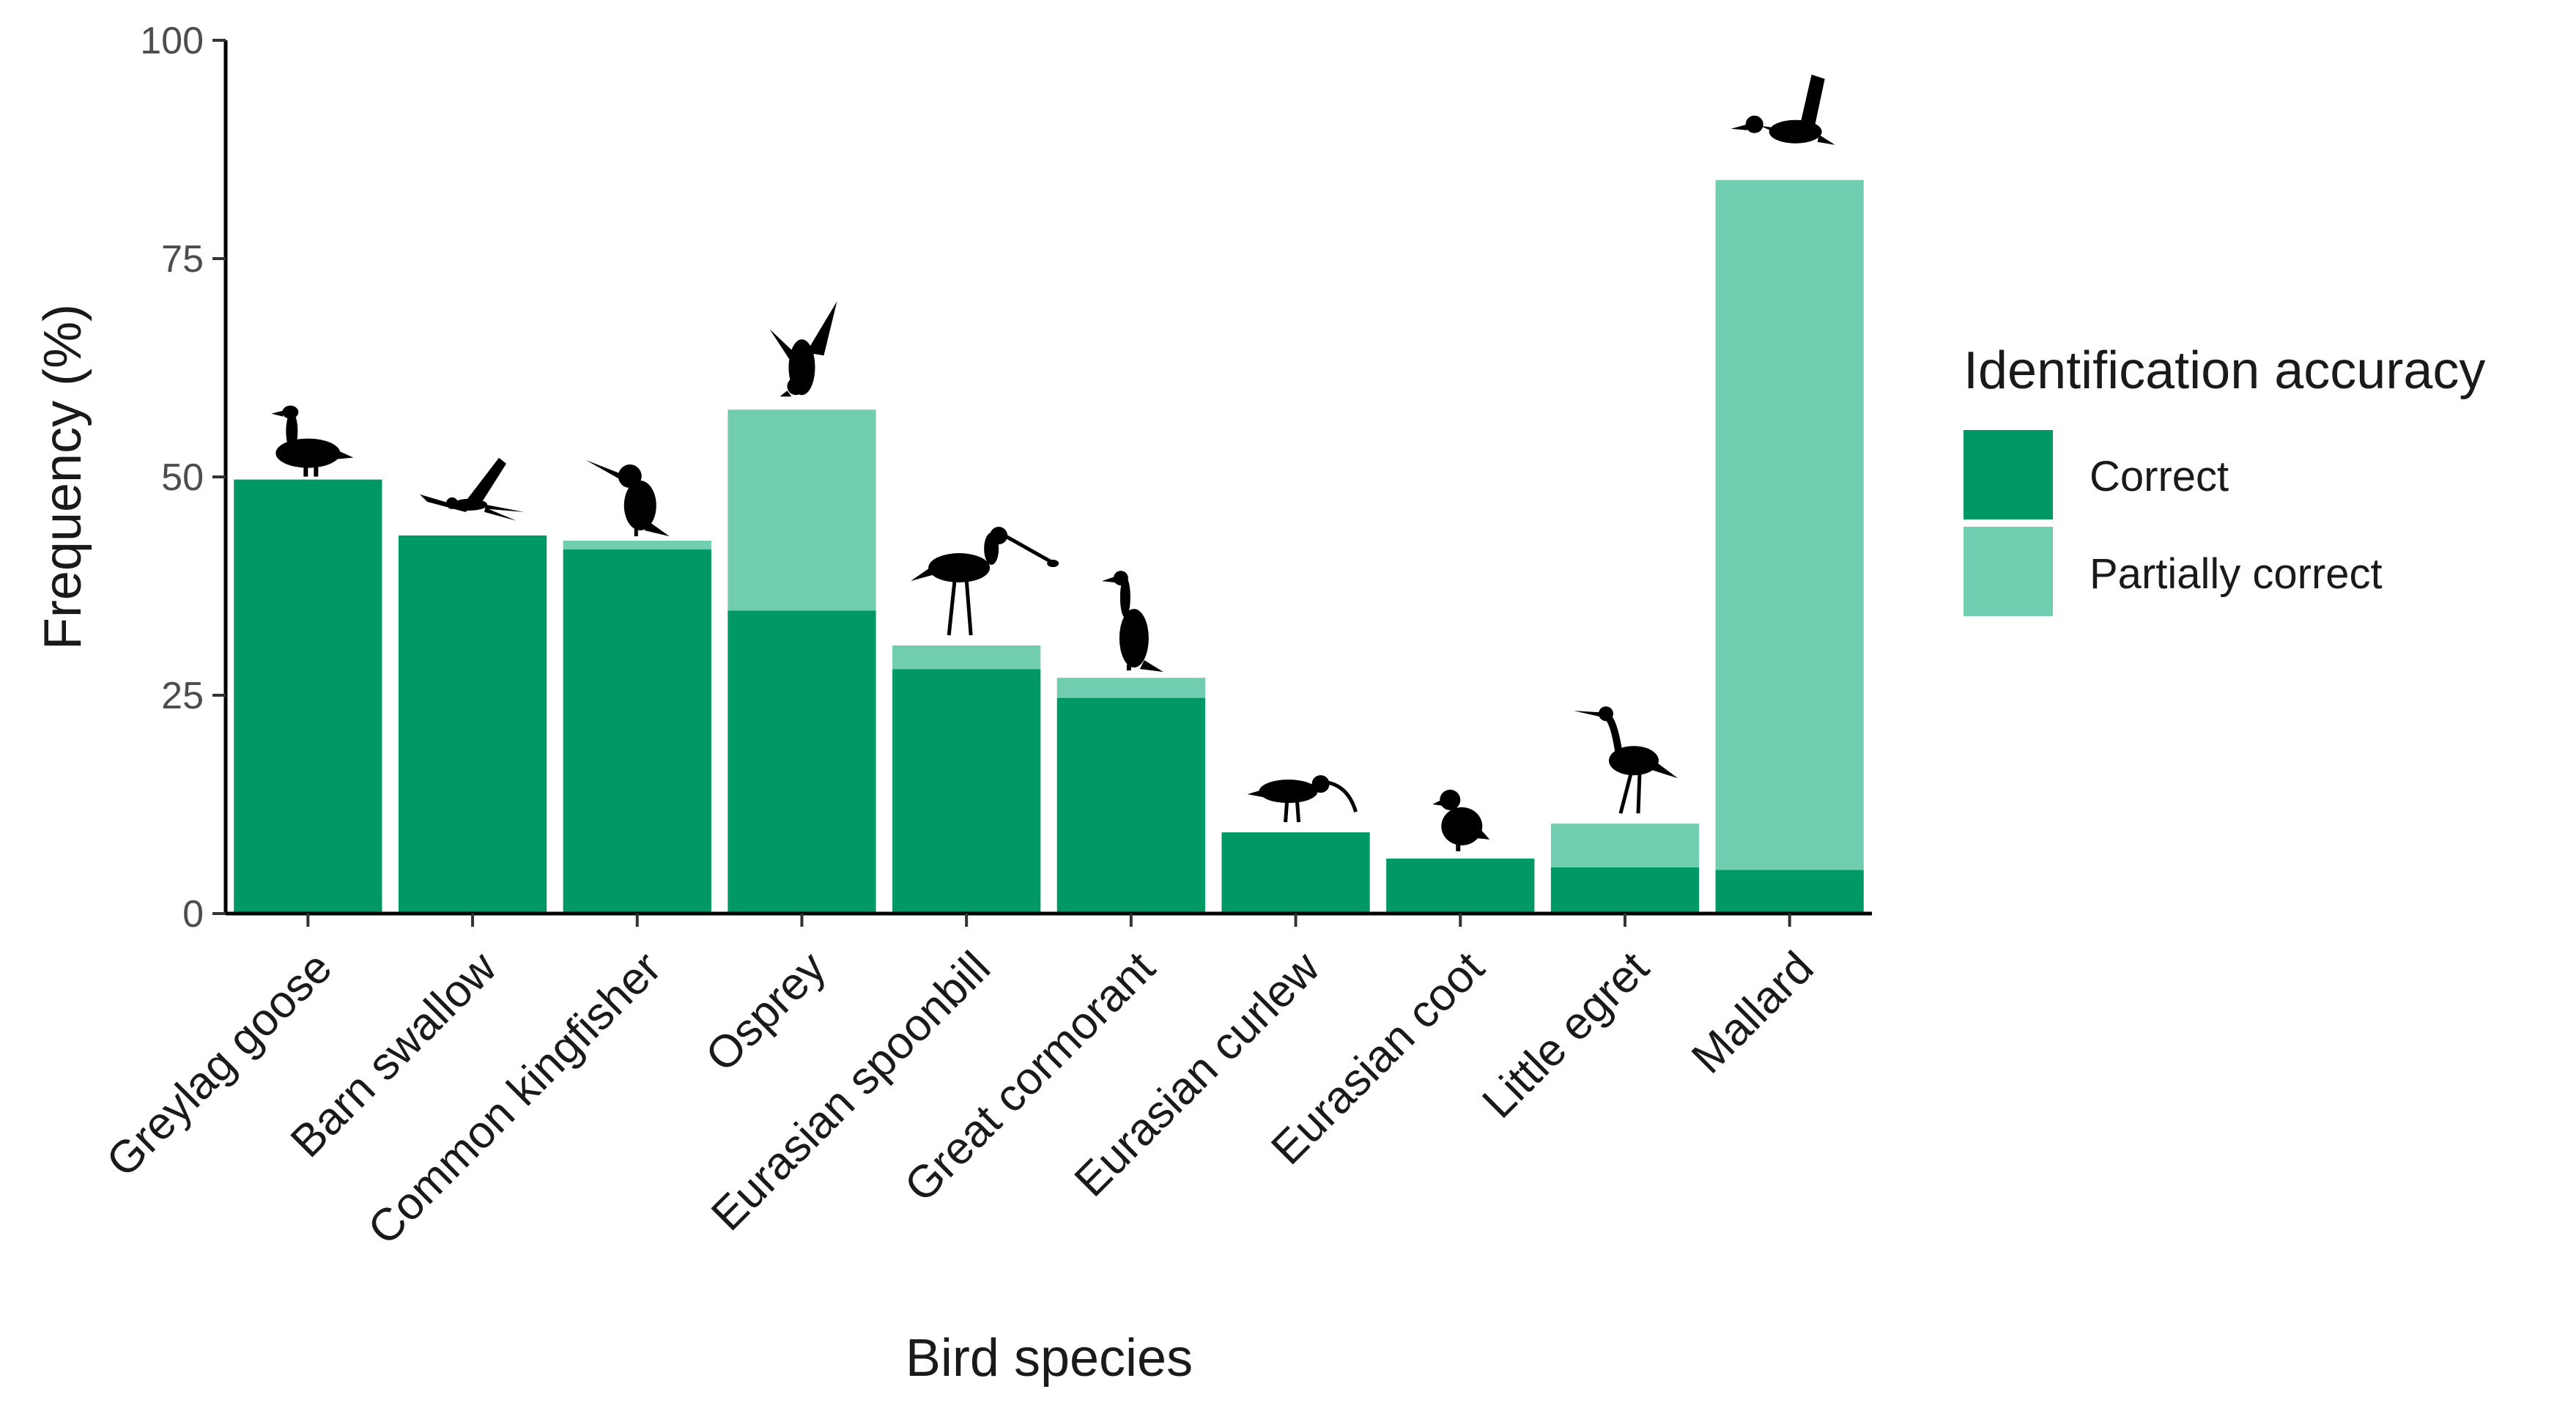 This screenshot has width=2576, height=1411. What do you see at coordinates (1783, 109) in the screenshot?
I see `duck-icon` at bounding box center [1783, 109].